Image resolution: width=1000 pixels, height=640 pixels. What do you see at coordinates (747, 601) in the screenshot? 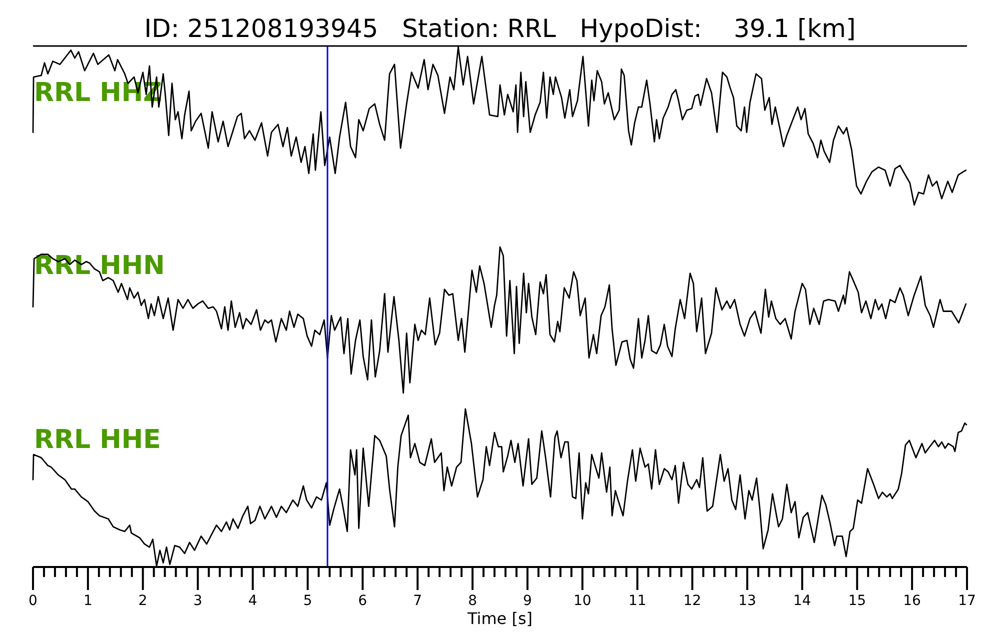
I see `x-tick-label: 13` at bounding box center [747, 601].